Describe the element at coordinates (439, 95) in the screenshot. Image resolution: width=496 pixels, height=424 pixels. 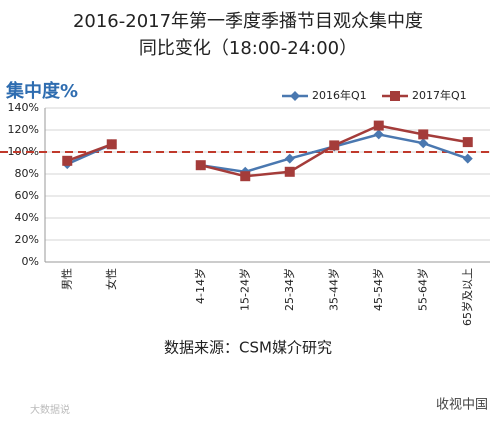
I see `legend-label: 2017年Q1` at that location.